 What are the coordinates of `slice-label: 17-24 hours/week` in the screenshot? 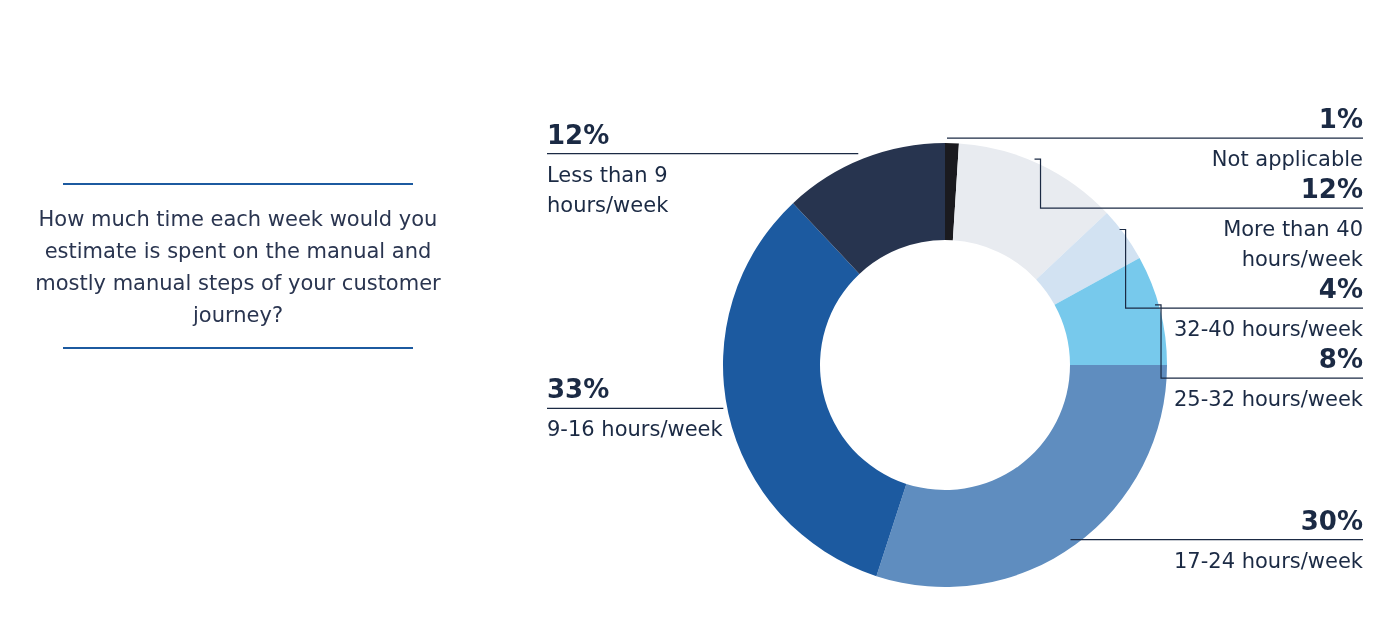 It's located at (1269, 560).